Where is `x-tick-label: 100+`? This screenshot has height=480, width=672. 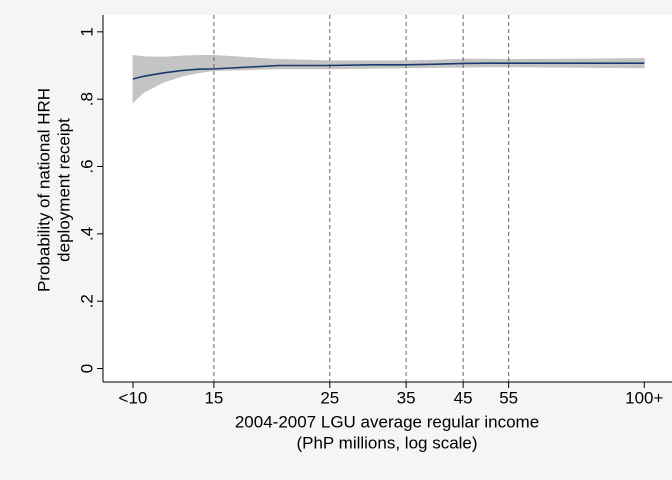
x-tick-label: 100+ is located at coordinates (644, 397).